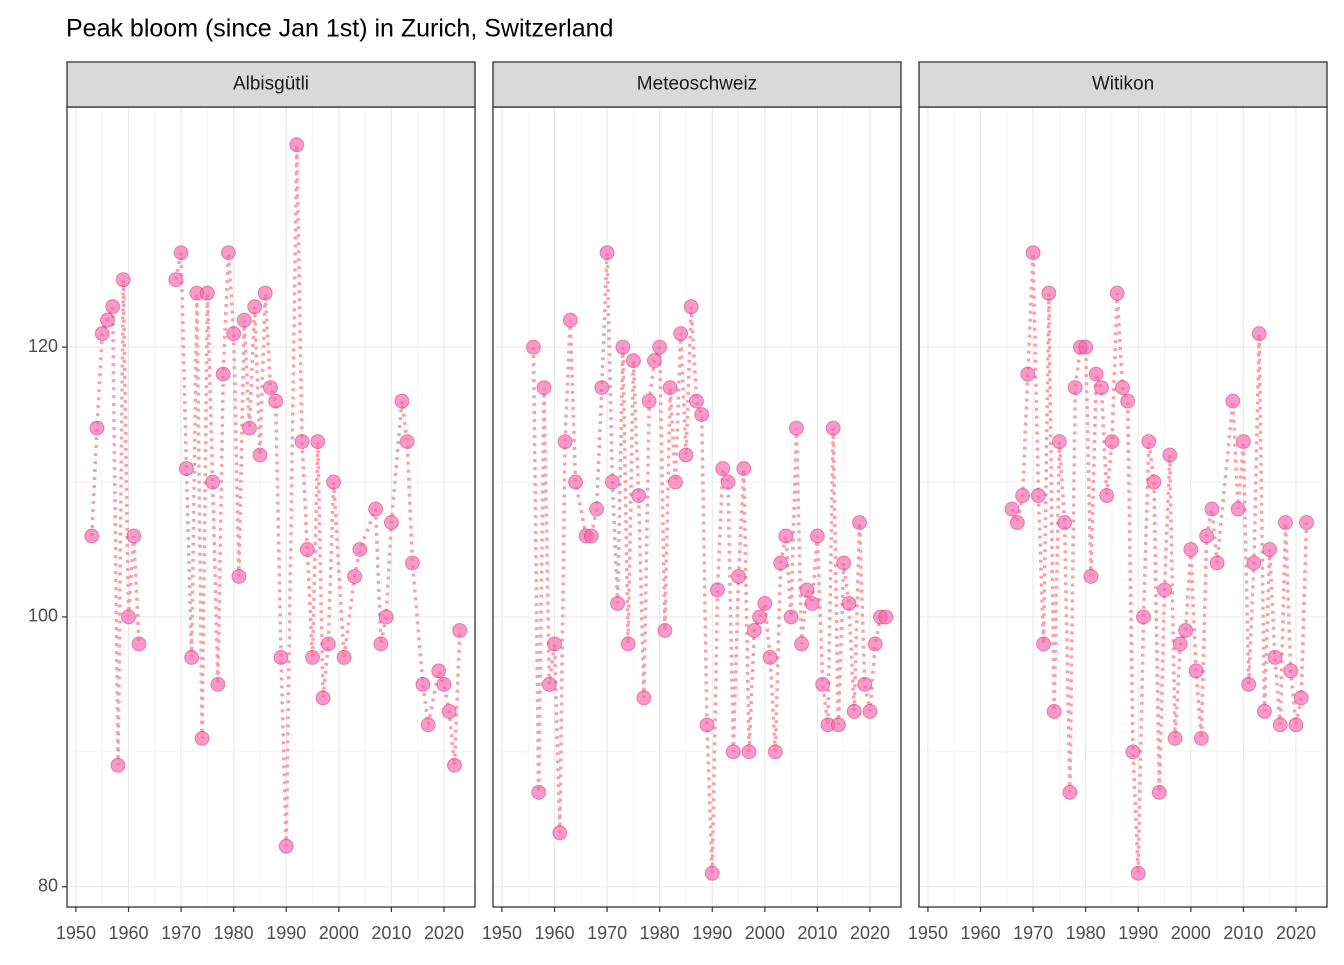  What do you see at coordinates (1033, 933) in the screenshot?
I see `x-tick-label: 1970` at bounding box center [1033, 933].